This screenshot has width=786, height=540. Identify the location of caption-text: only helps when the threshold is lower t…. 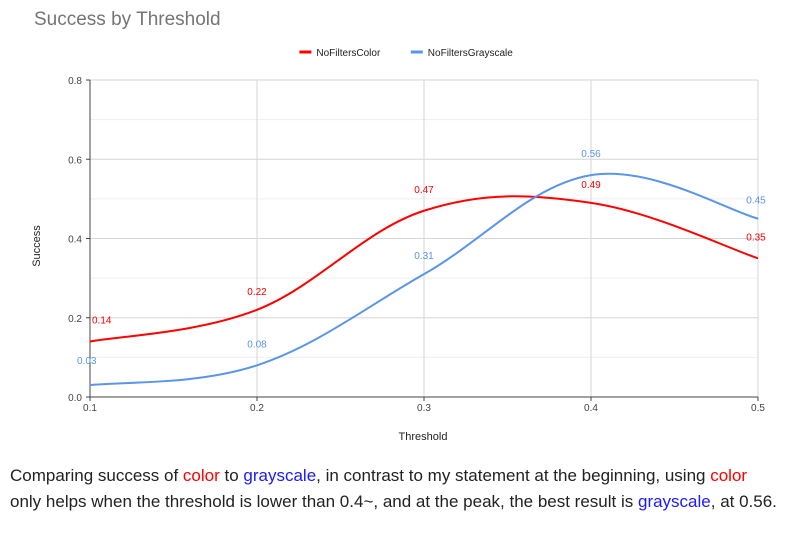
(324, 501).